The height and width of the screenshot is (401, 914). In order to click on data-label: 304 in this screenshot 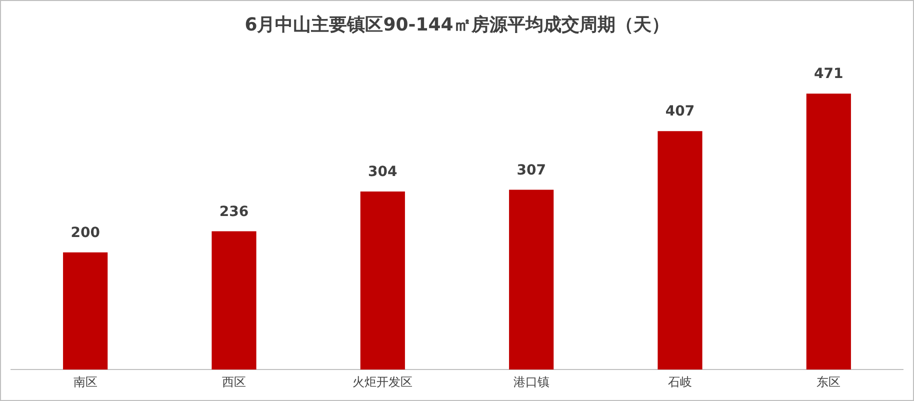, I will do `click(383, 172)`.